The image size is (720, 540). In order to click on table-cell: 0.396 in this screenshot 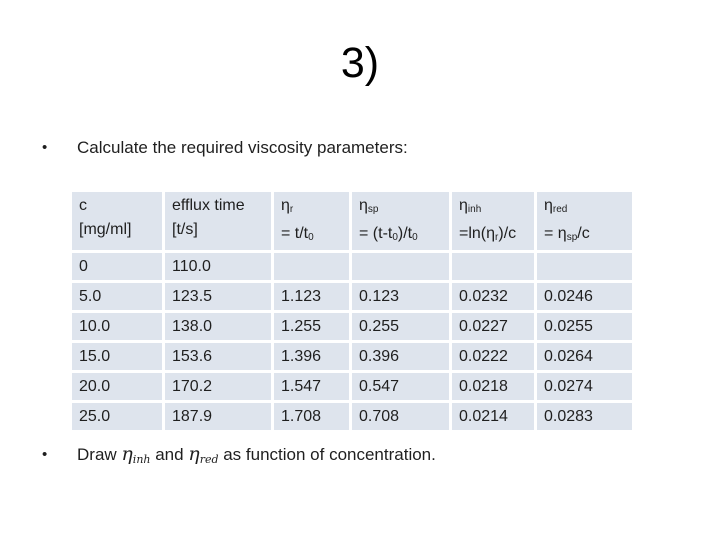, I will do `click(400, 356)`.